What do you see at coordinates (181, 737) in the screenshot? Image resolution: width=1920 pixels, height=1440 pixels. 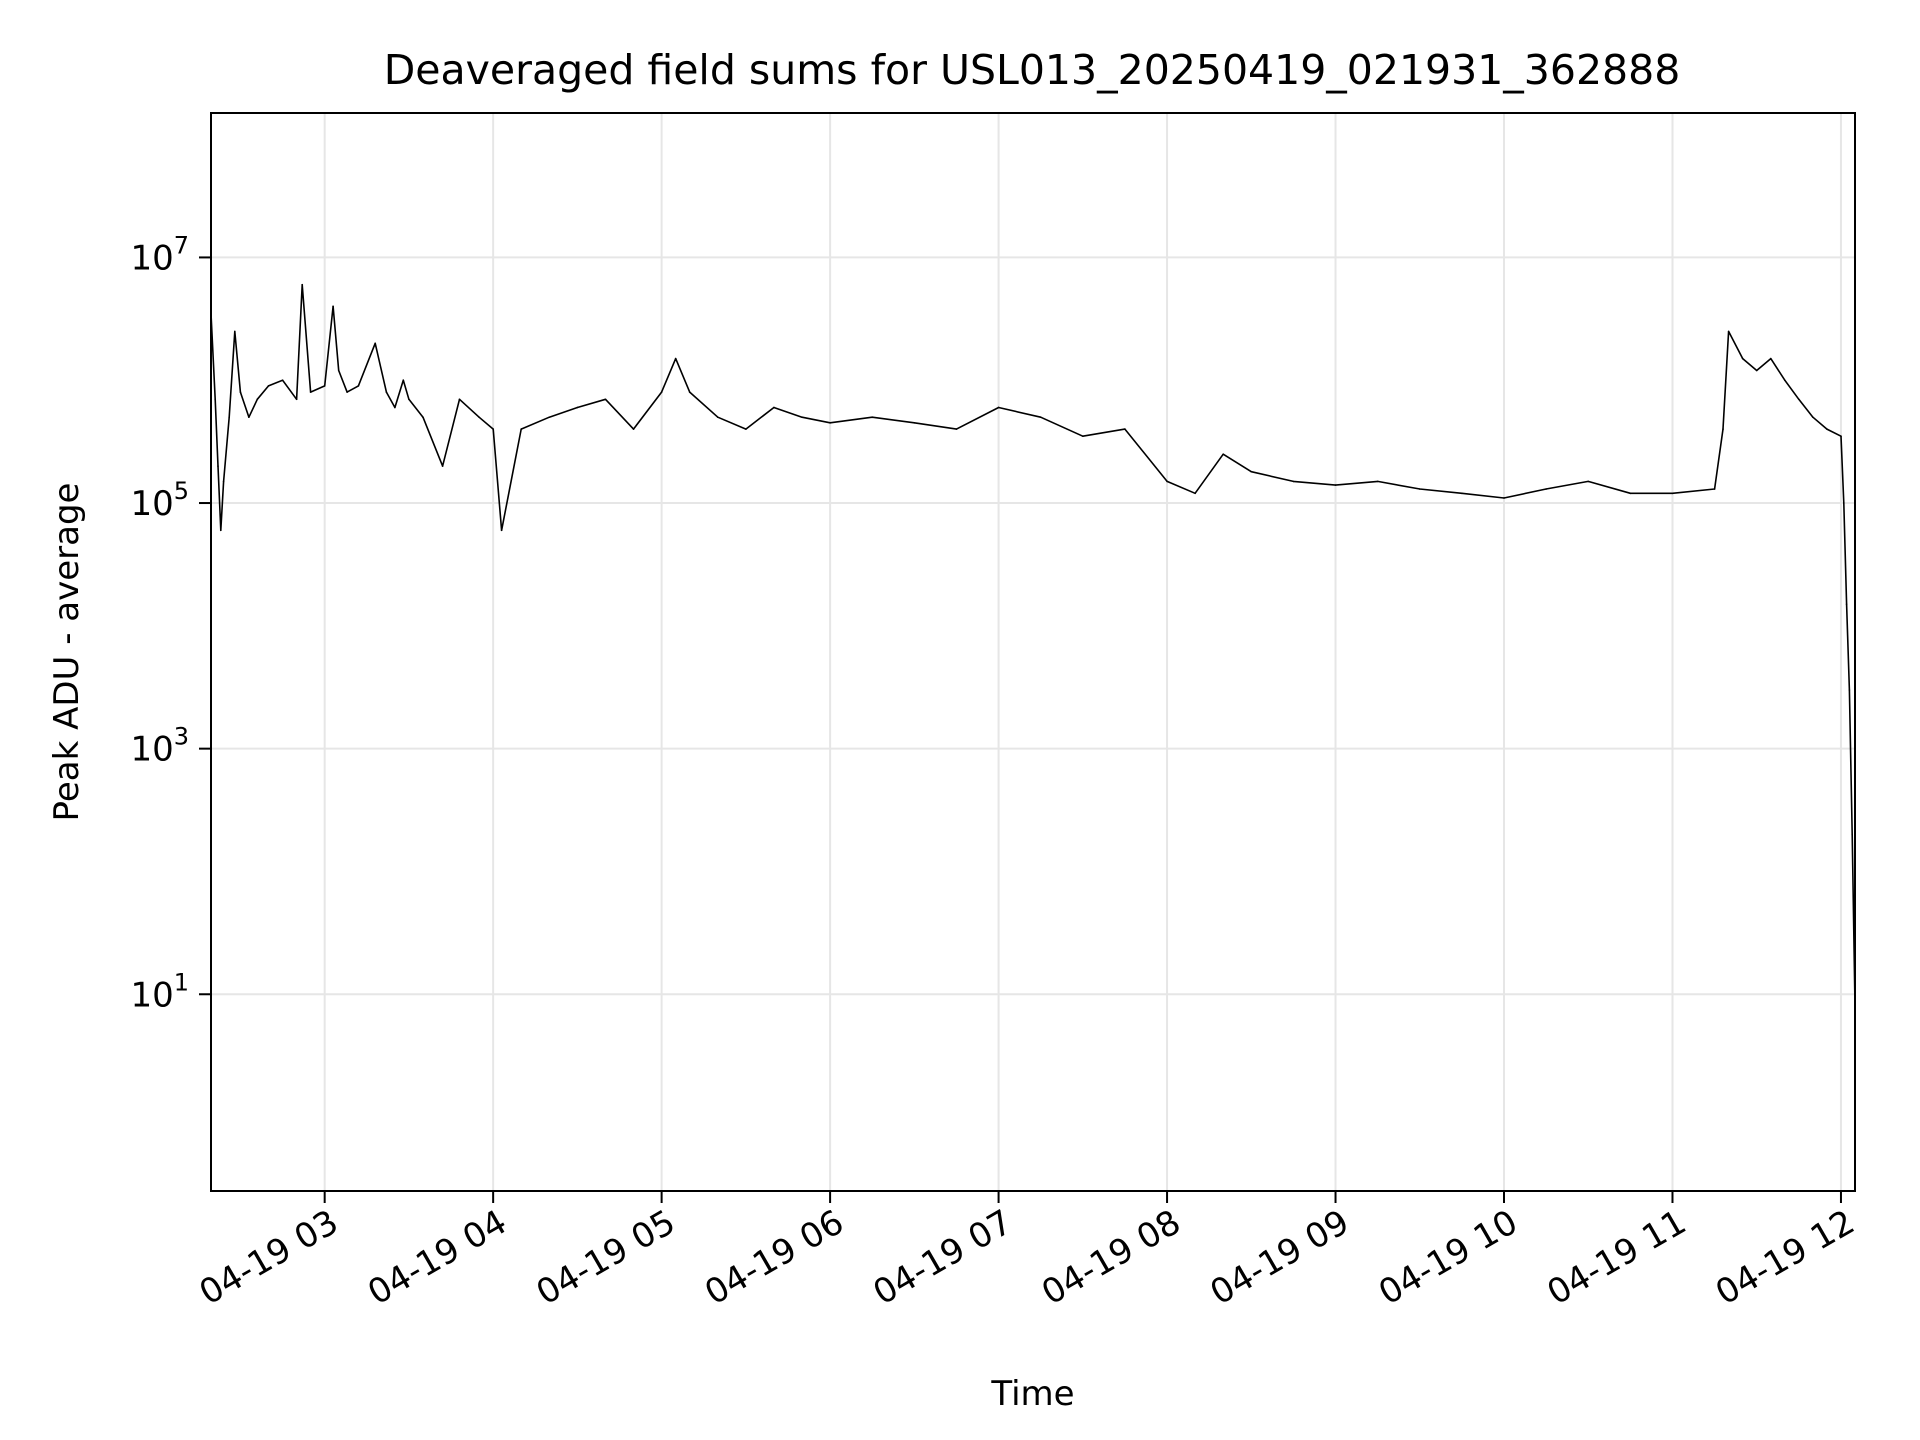 I see `y-tick-exponent: 3` at bounding box center [181, 737].